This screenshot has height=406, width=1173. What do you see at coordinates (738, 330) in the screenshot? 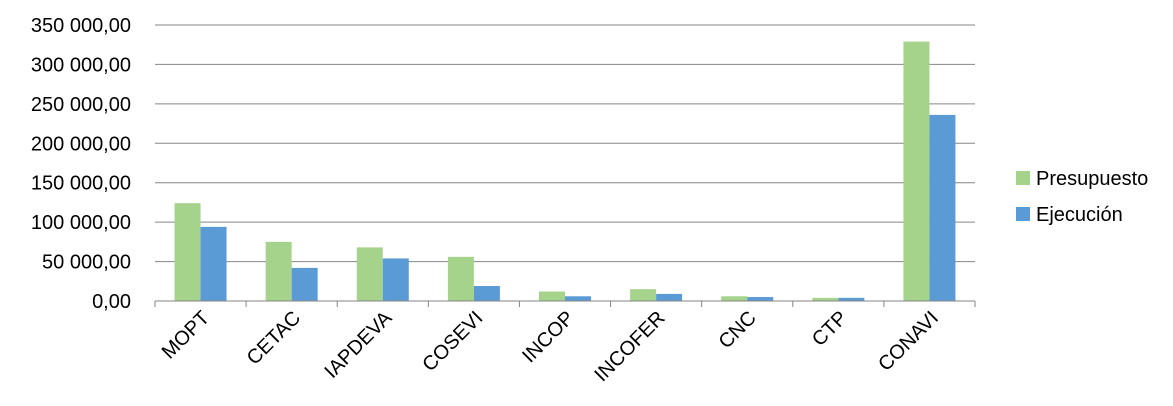
I see `x-tick-label: CNC` at bounding box center [738, 330].